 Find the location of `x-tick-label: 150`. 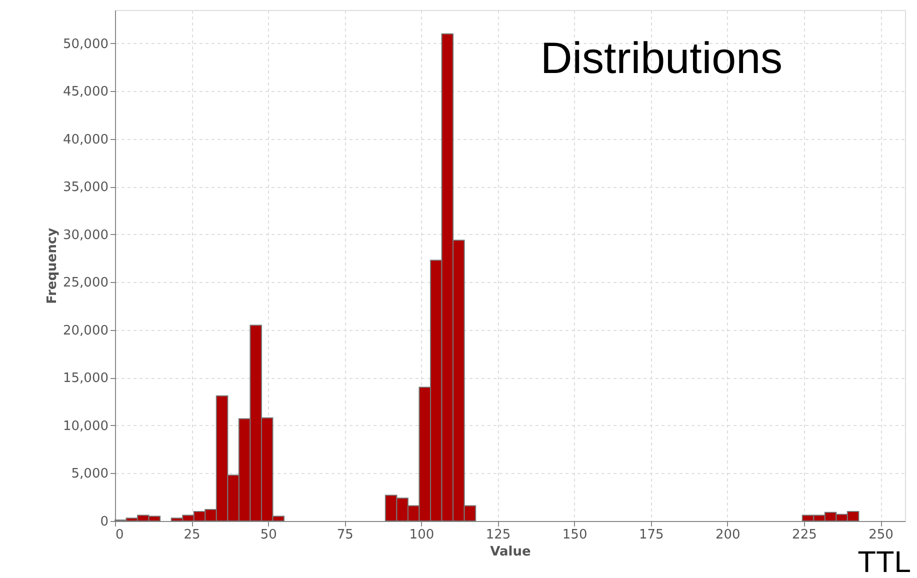

x-tick-label: 150 is located at coordinates (575, 535).